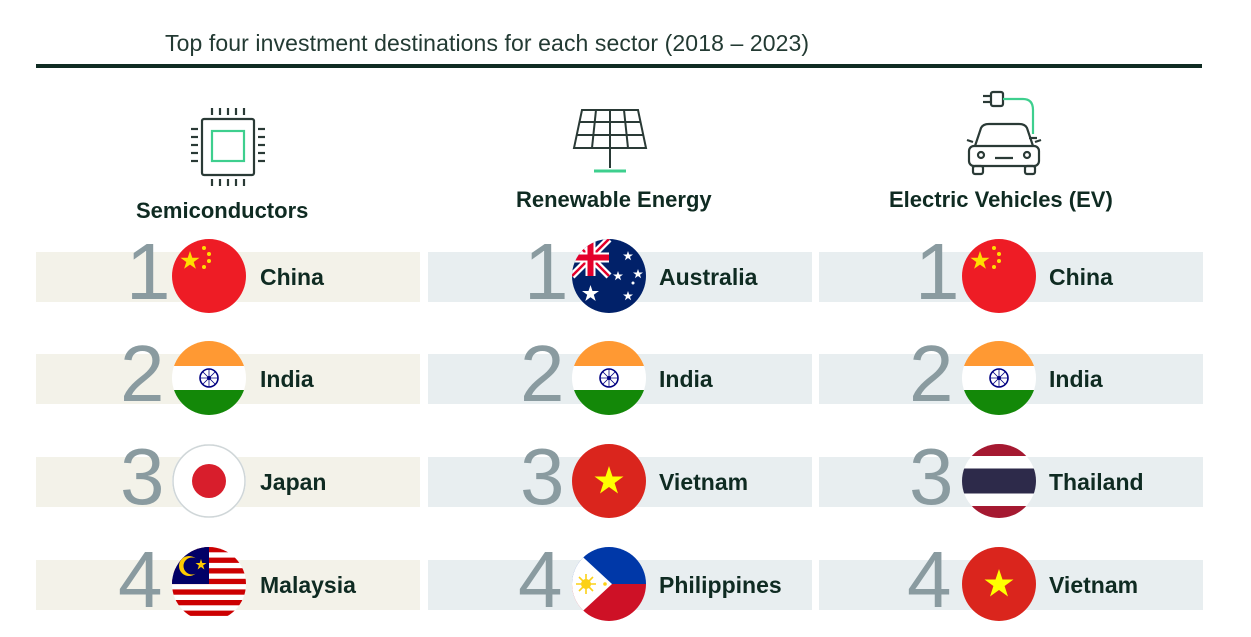 The image size is (1251, 637). Describe the element at coordinates (619, 66) in the screenshot. I see `title-rule` at that location.